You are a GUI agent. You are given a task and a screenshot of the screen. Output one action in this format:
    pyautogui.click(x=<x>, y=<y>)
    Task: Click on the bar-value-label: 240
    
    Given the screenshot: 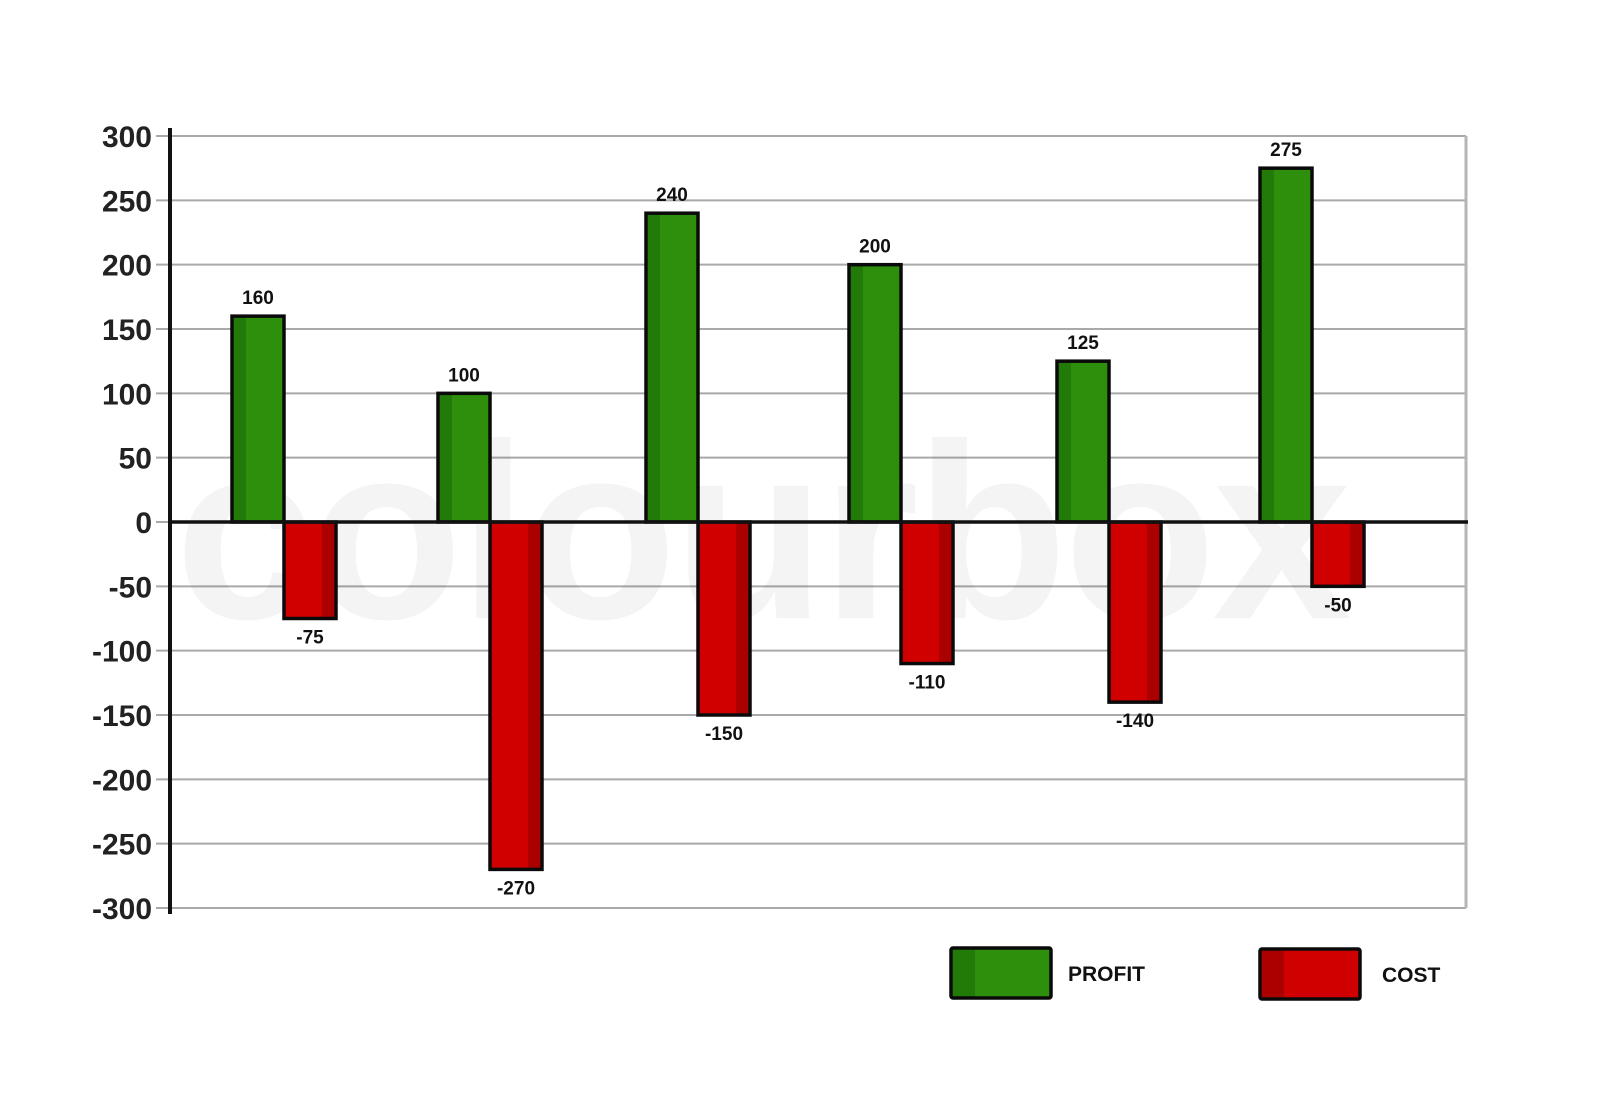 What is the action you would take?
    pyautogui.click(x=672, y=195)
    